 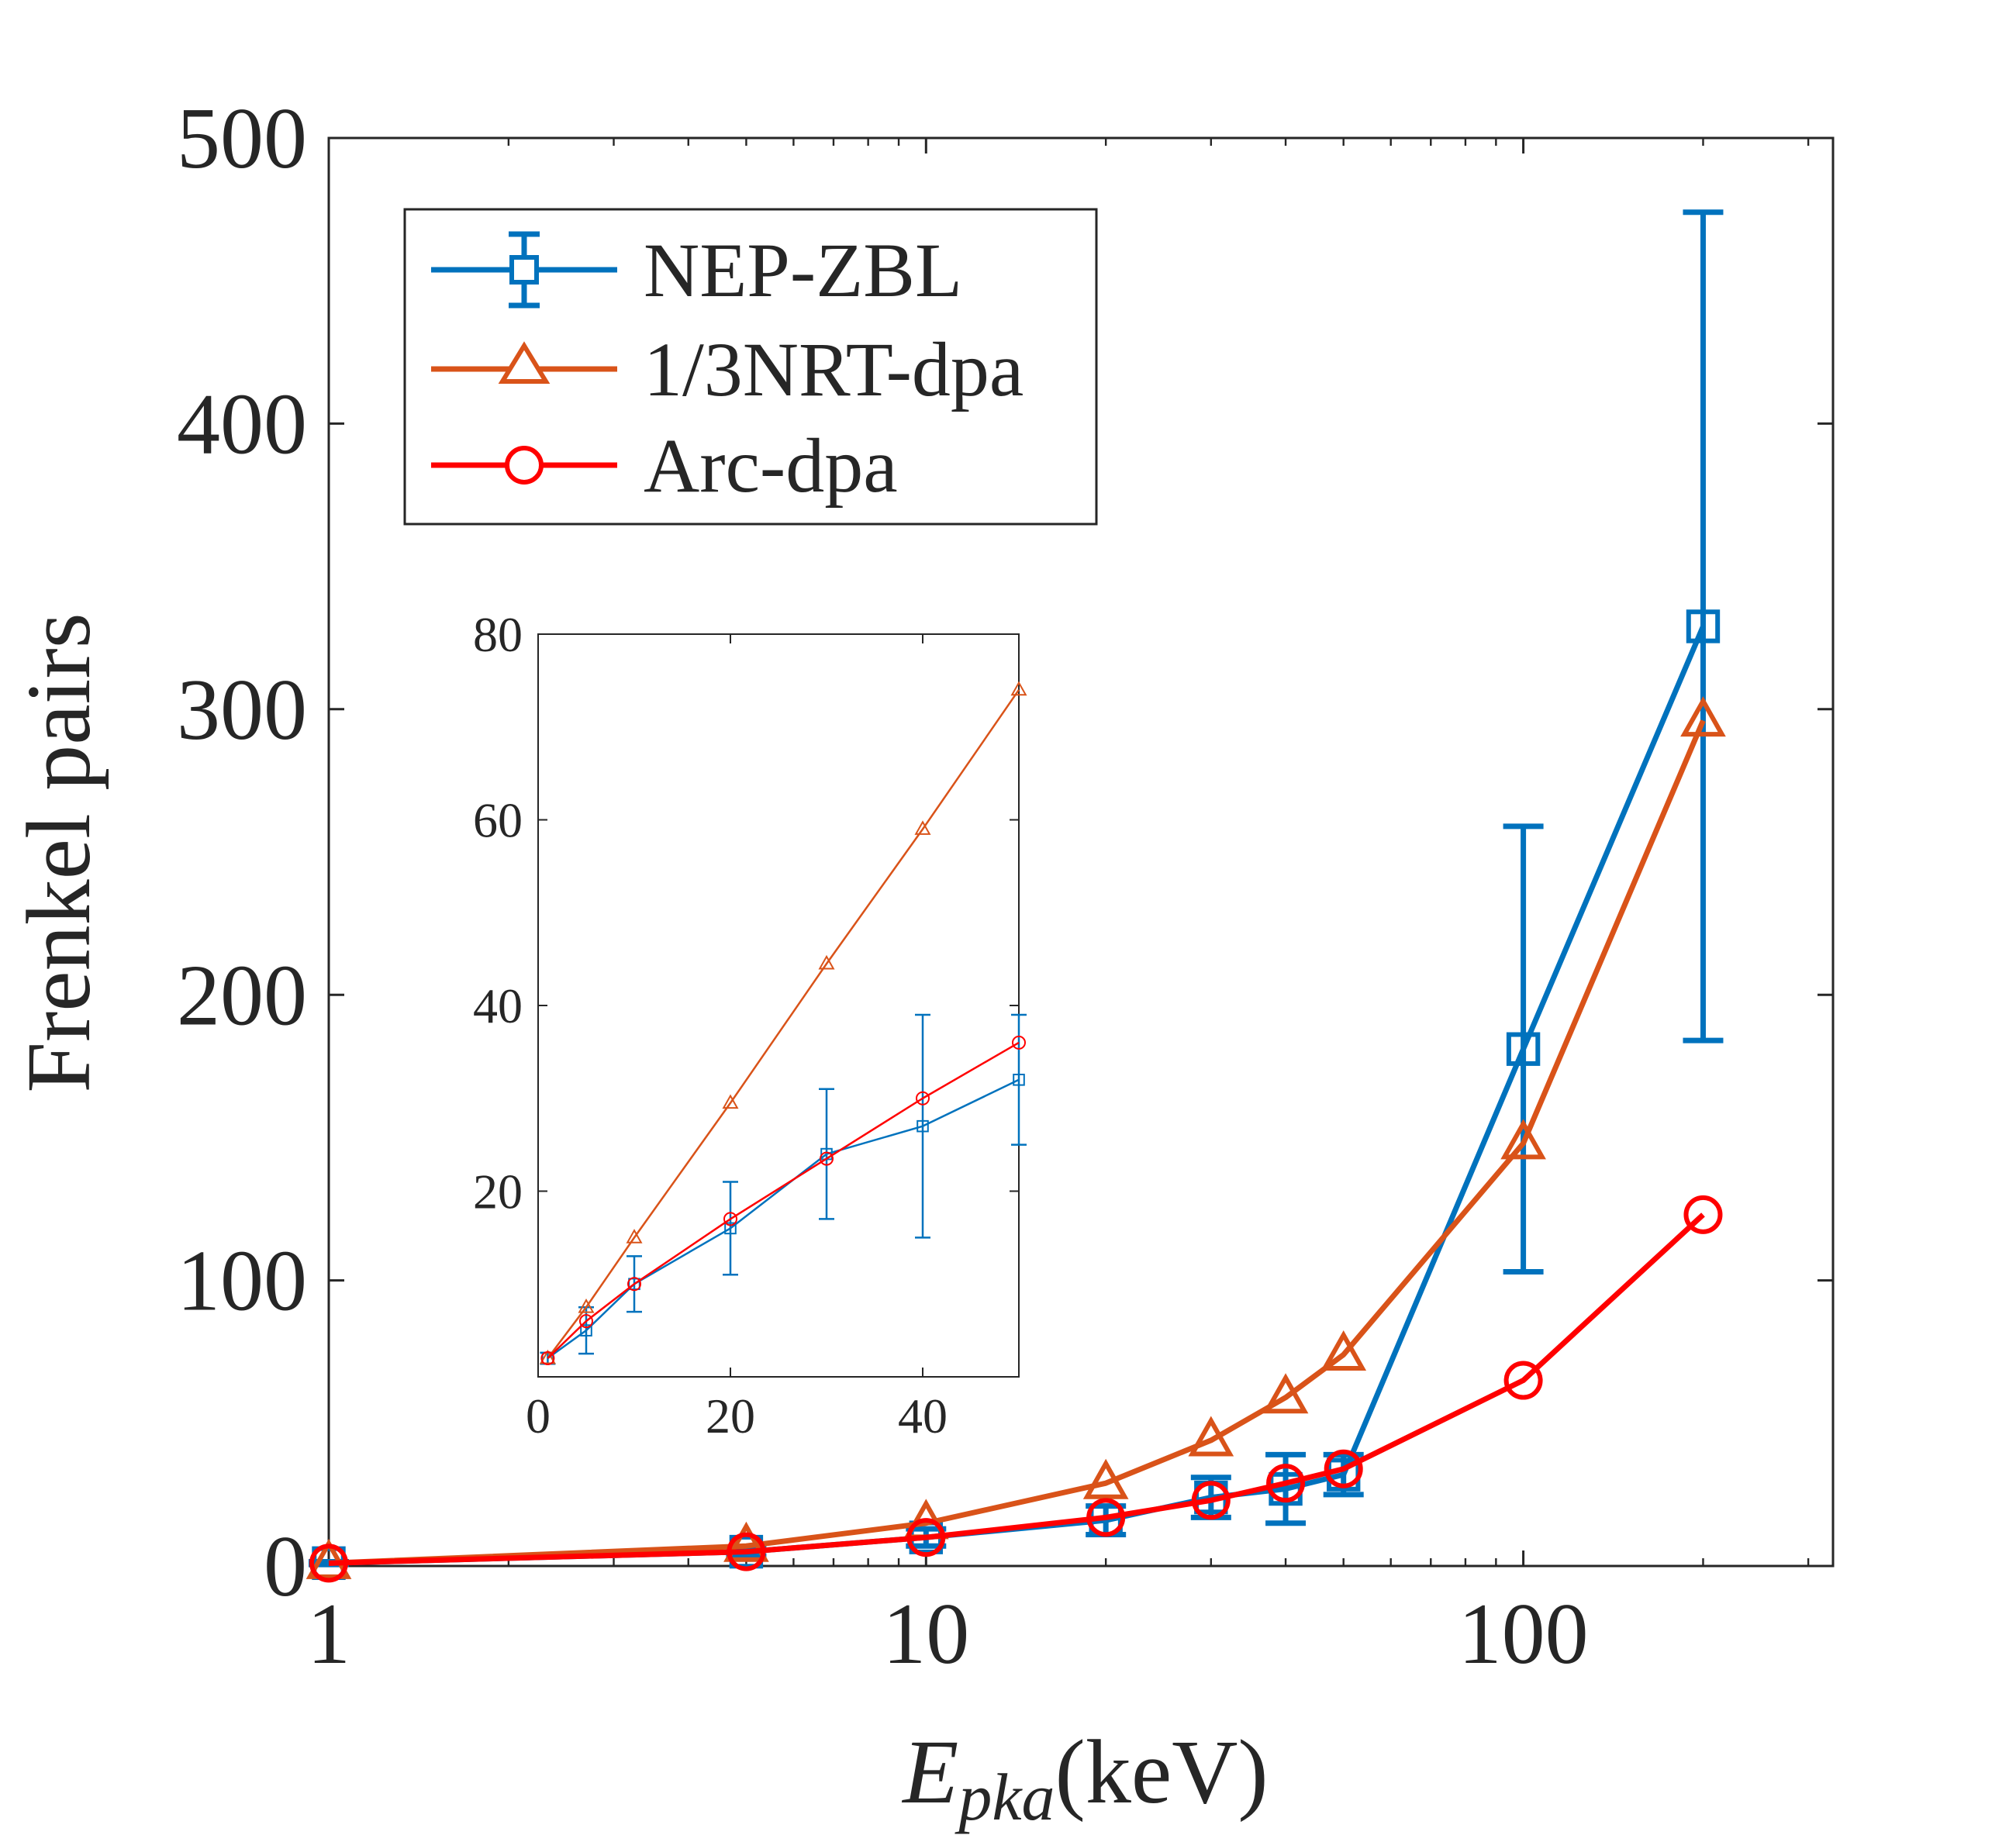 I want to click on main-ytick-label: 500, so click(x=242, y=139).